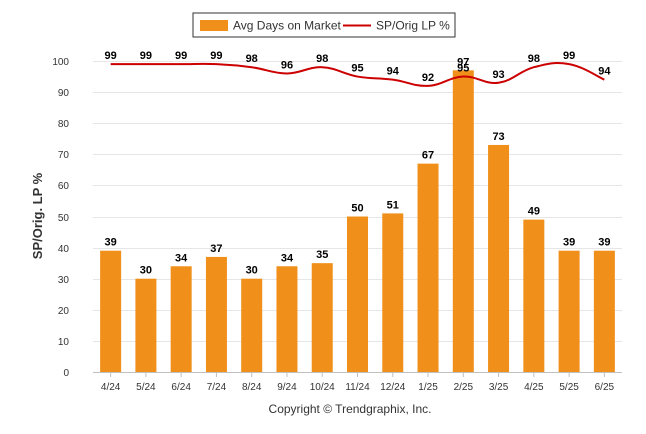 This screenshot has width=646, height=434. I want to click on x-tick-label: 6/24, so click(181, 387).